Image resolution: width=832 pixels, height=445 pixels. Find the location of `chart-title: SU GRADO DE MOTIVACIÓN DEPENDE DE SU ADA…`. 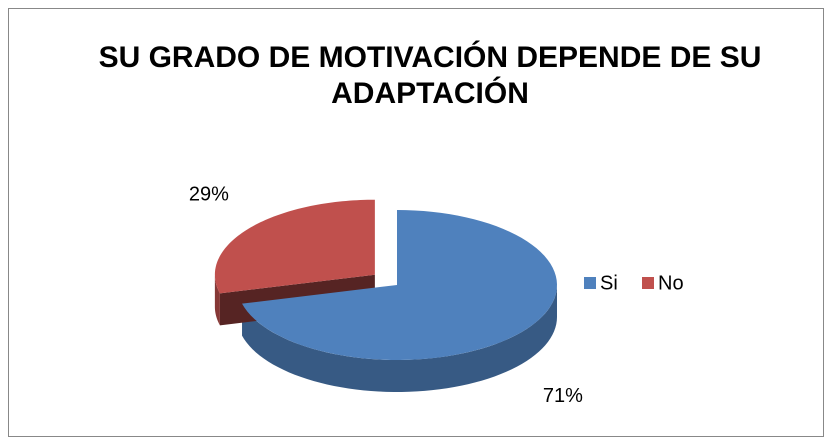

chart-title: SU GRADO DE MOTIVACIÓN DEPENDE DE SU ADA… is located at coordinates (430, 75).